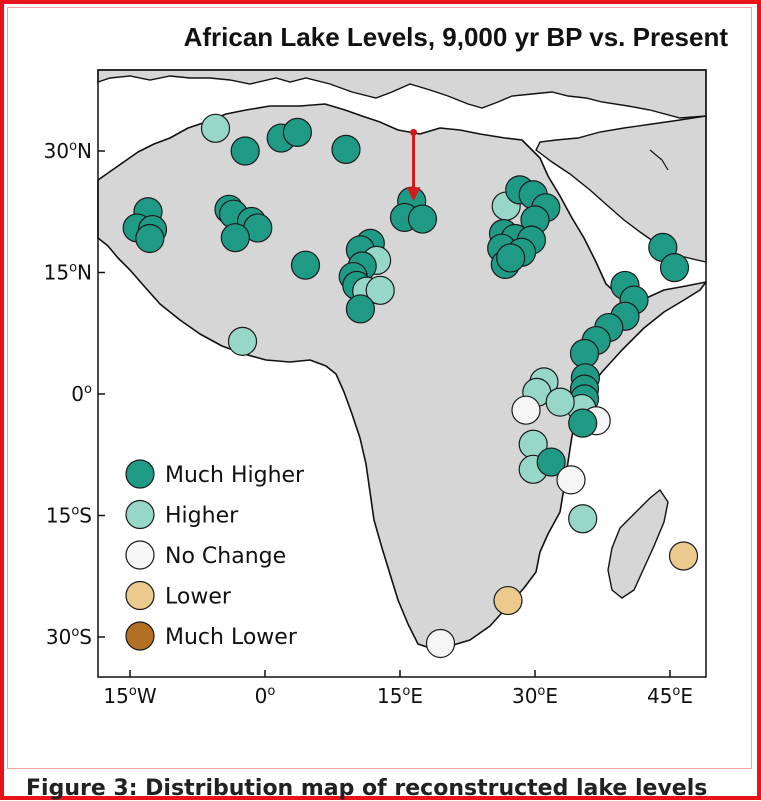  Describe the element at coordinates (670, 696) in the screenshot. I see `x-tick-label: 45oE` at that location.